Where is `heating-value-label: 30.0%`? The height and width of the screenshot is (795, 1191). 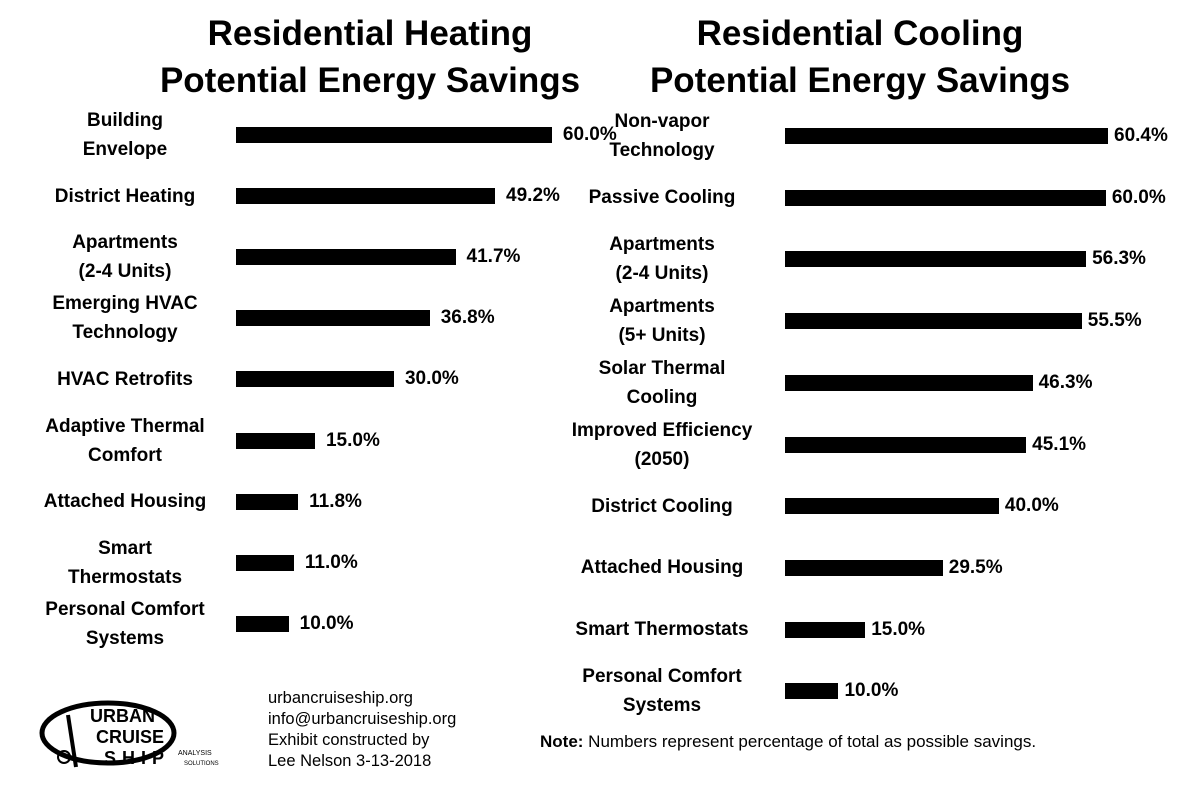 heating-value-label: 30.0% is located at coordinates (431, 379).